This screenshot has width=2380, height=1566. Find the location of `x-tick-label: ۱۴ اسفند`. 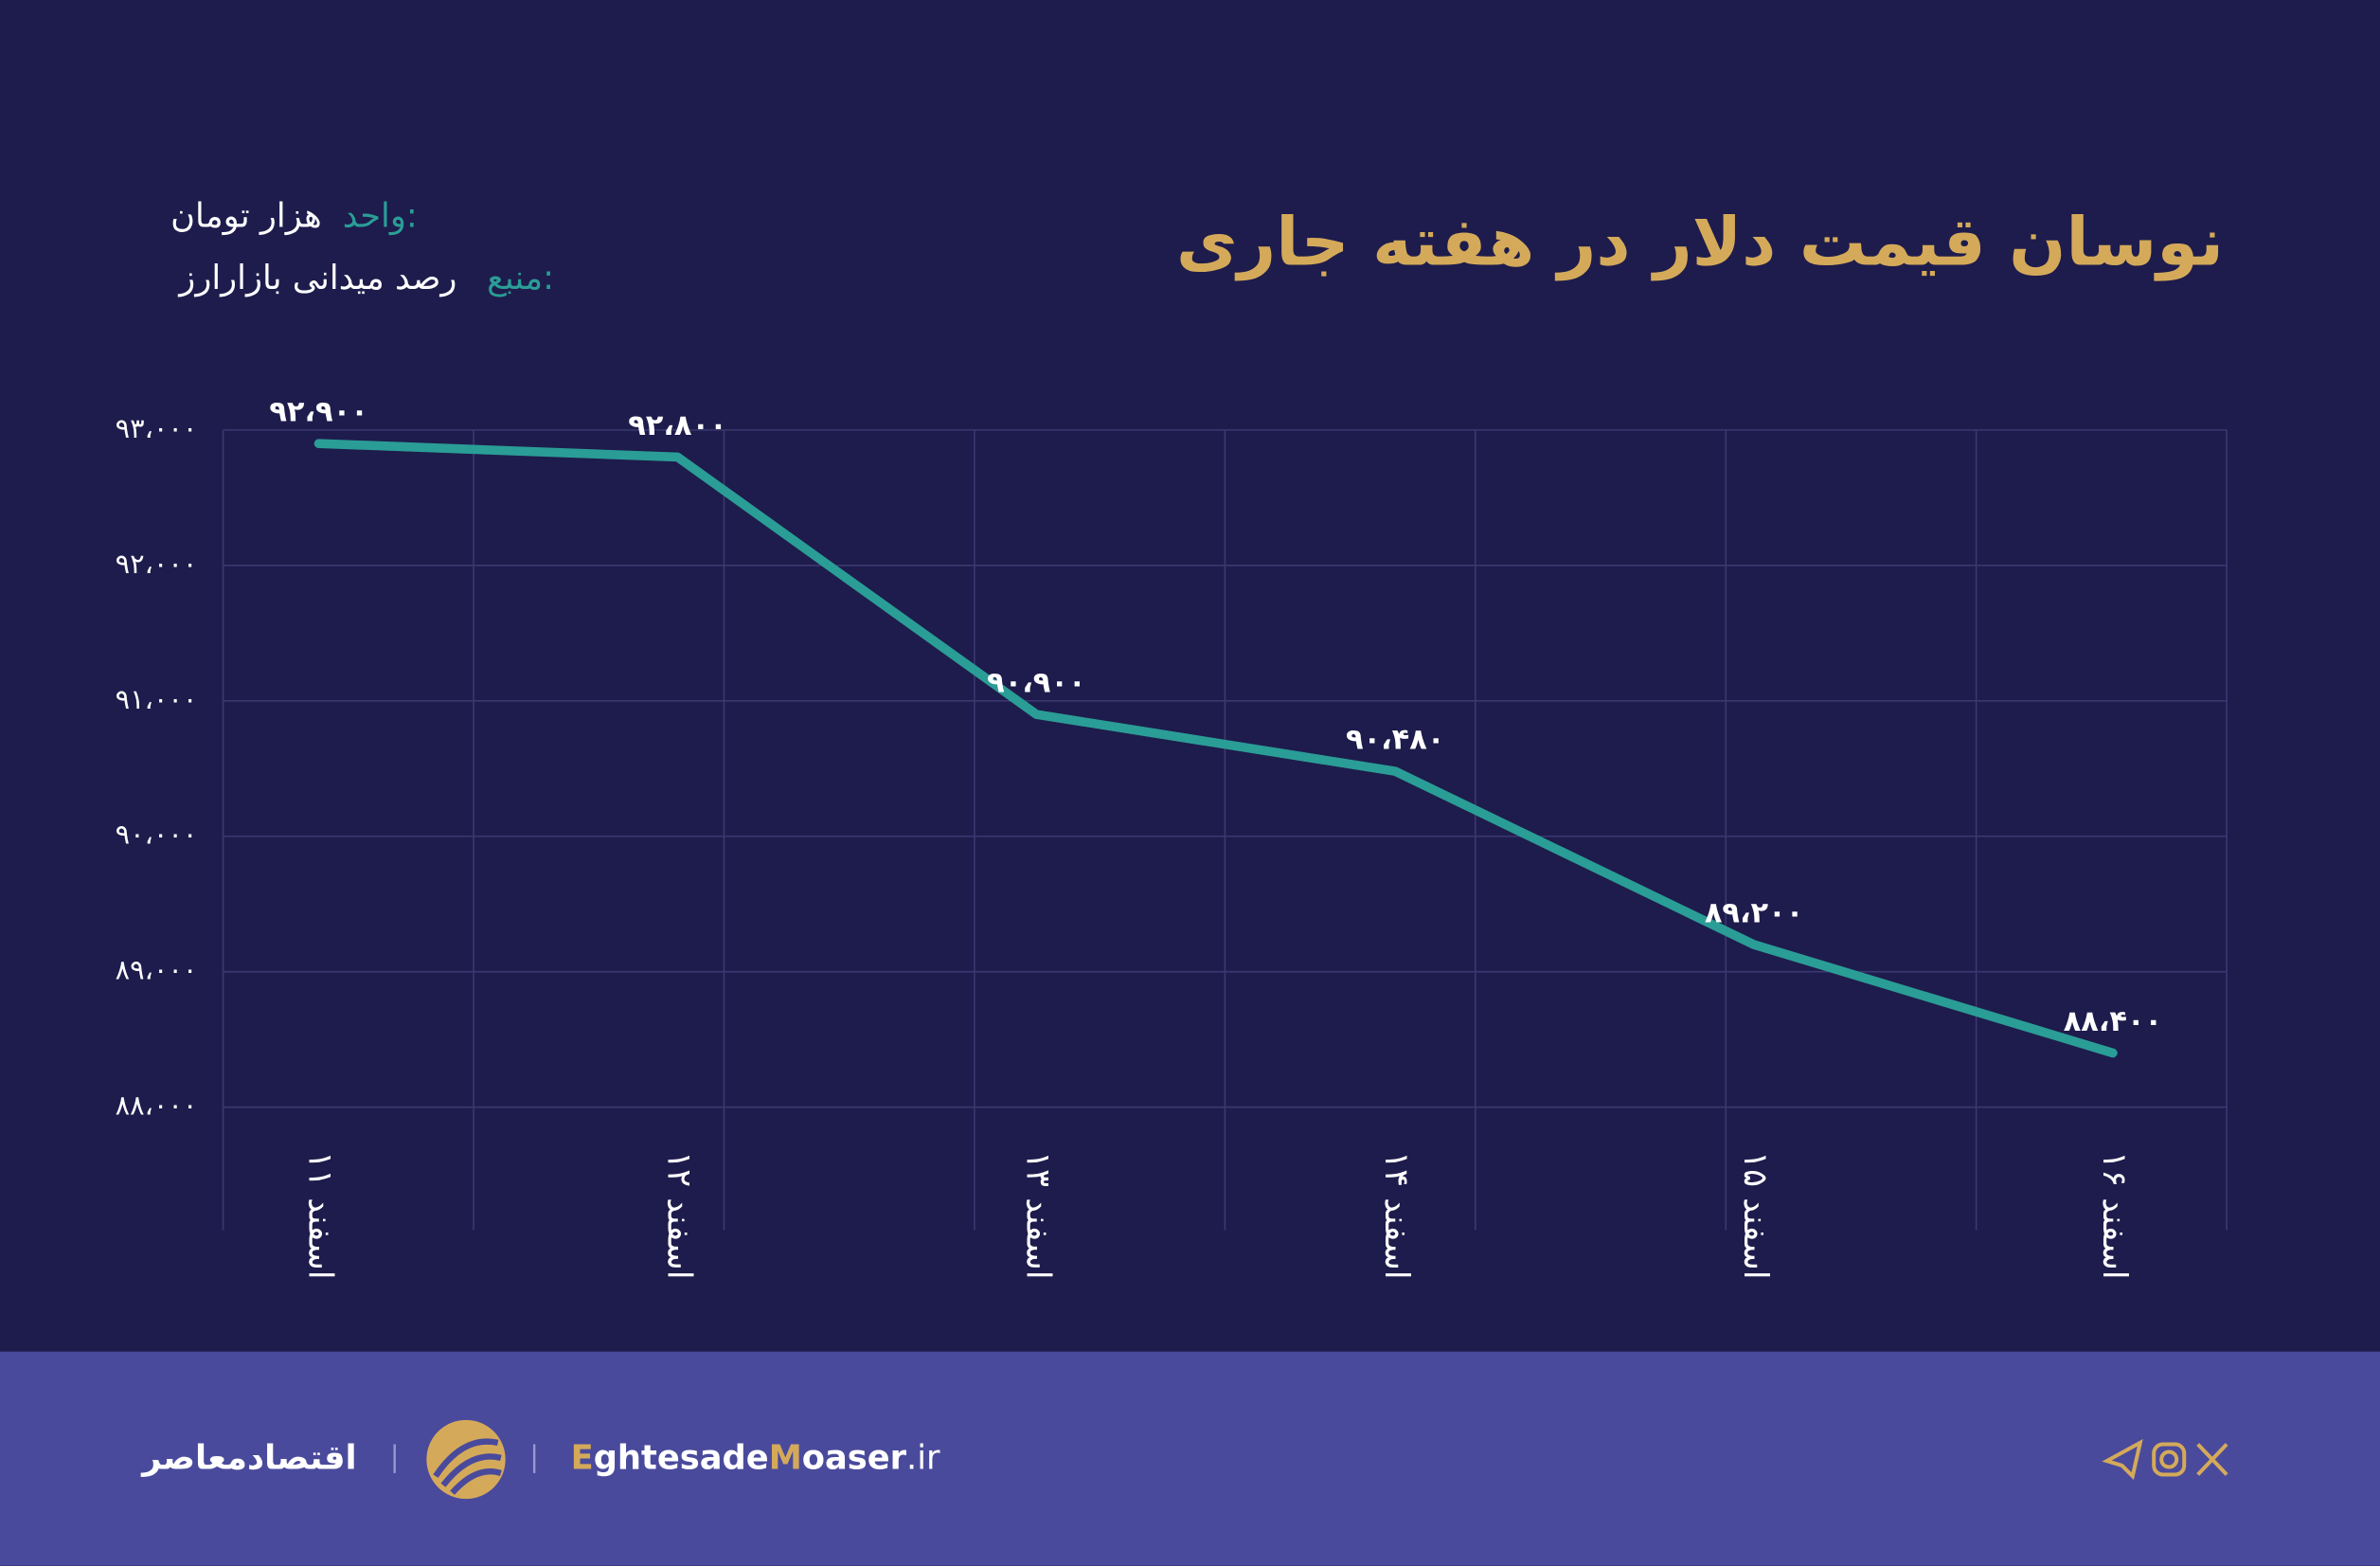

x-tick-label: ۱۴ اسفند is located at coordinates (1396, 1215).